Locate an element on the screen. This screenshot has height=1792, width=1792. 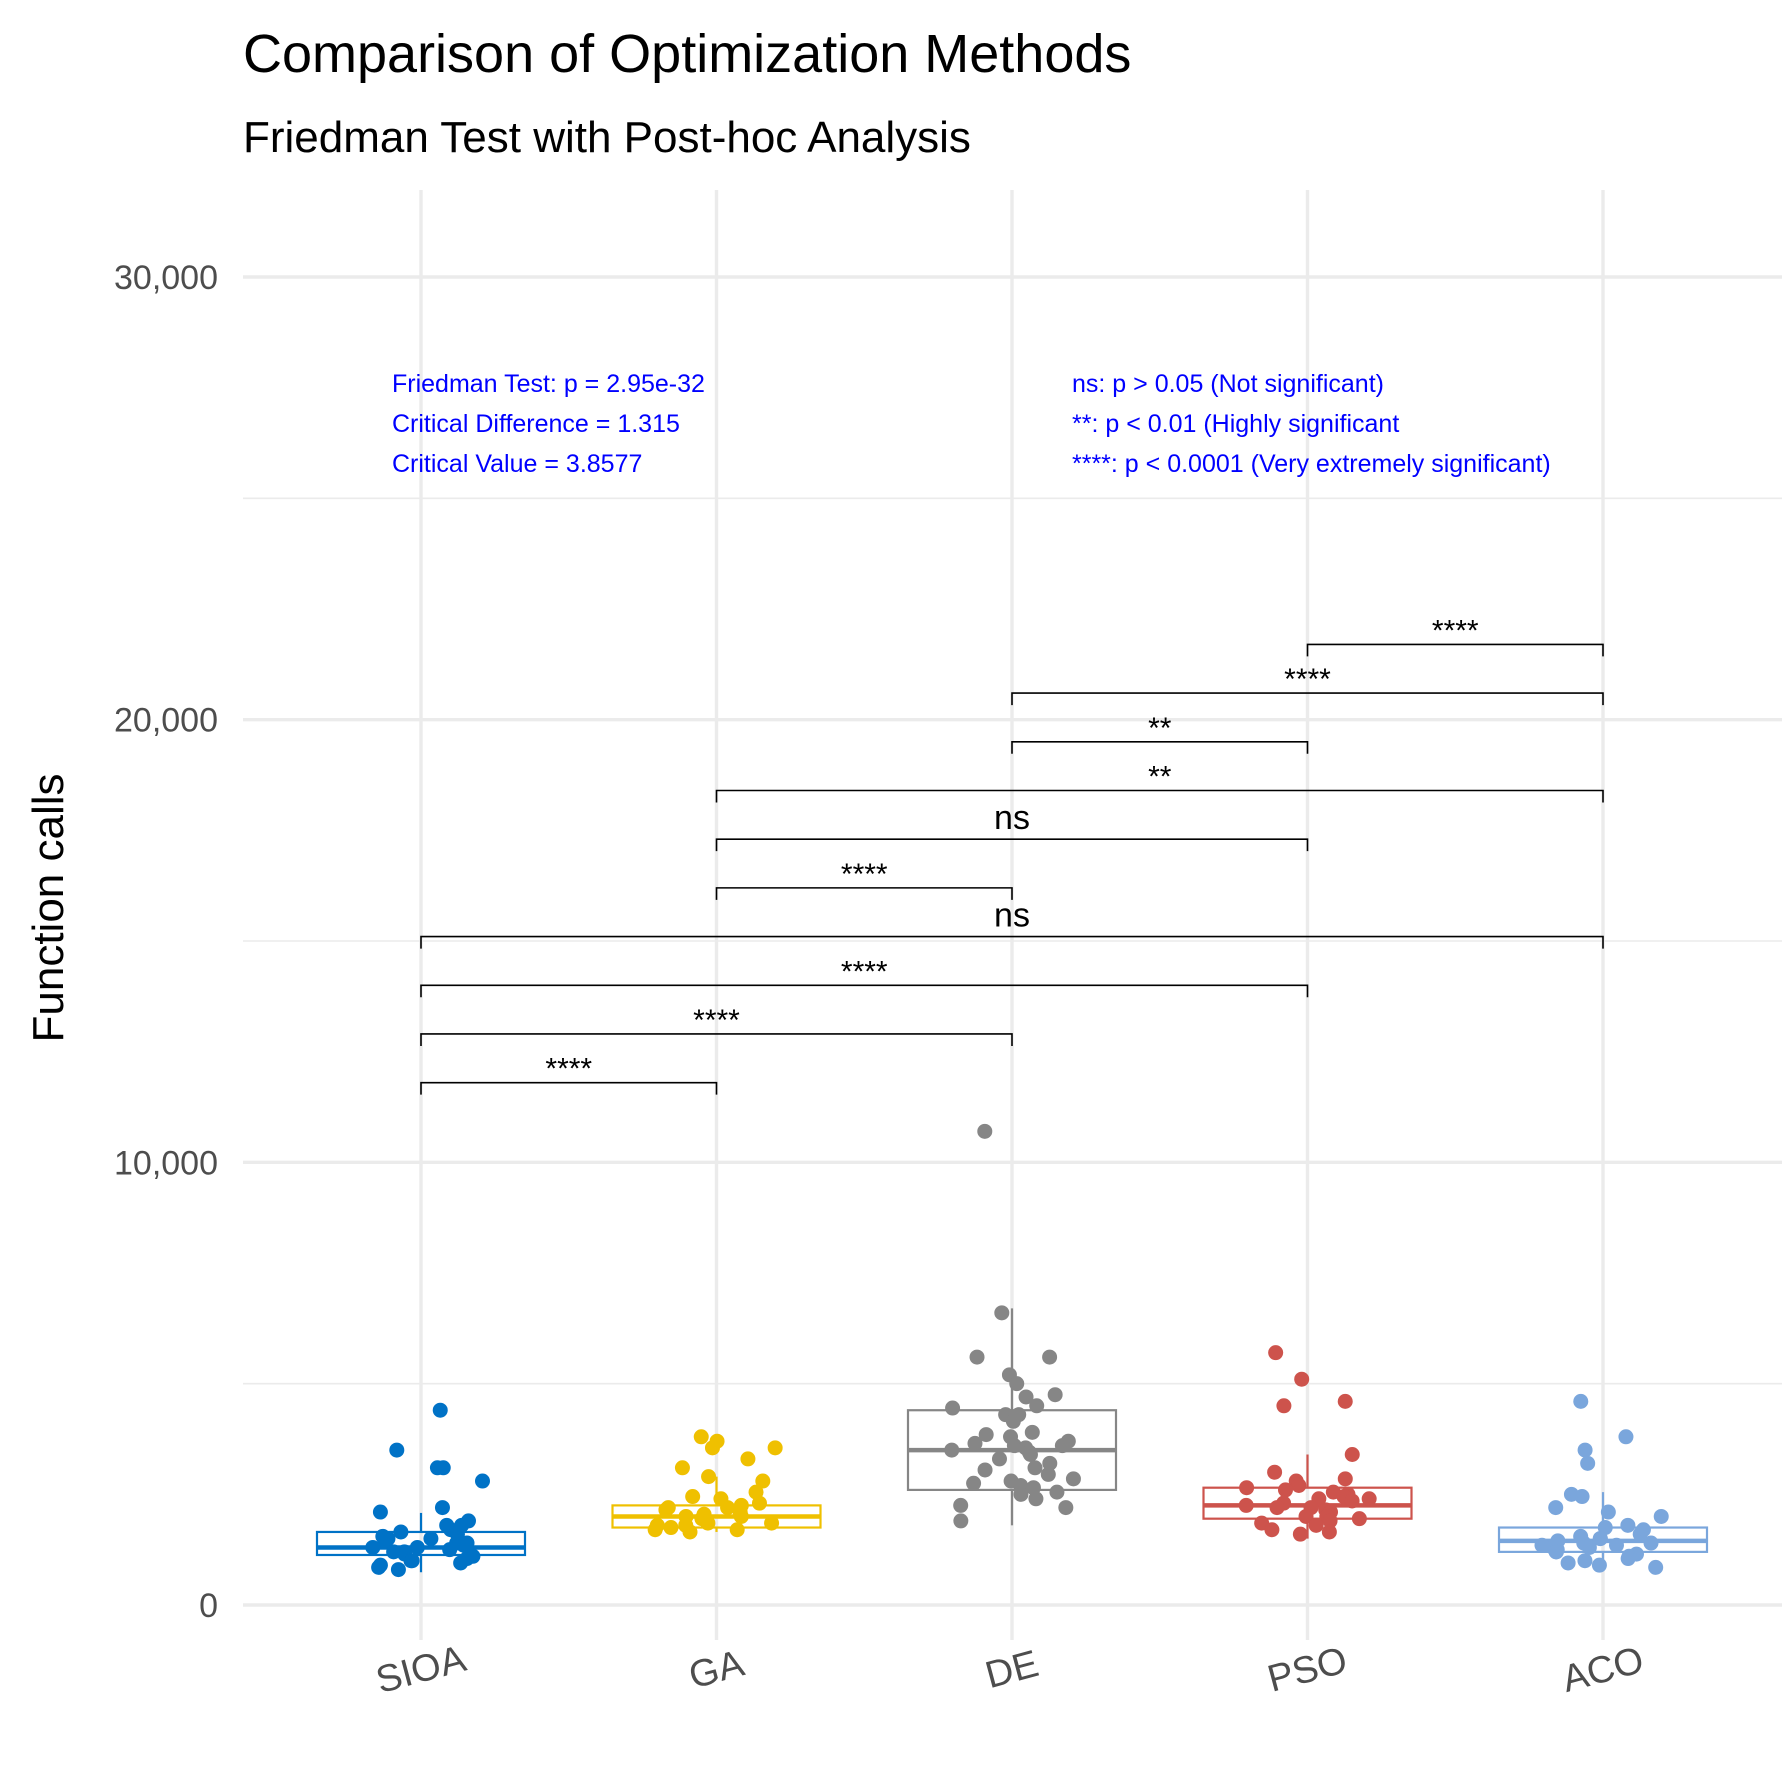
y-tick-label: 30,000 is located at coordinates (166, 278).